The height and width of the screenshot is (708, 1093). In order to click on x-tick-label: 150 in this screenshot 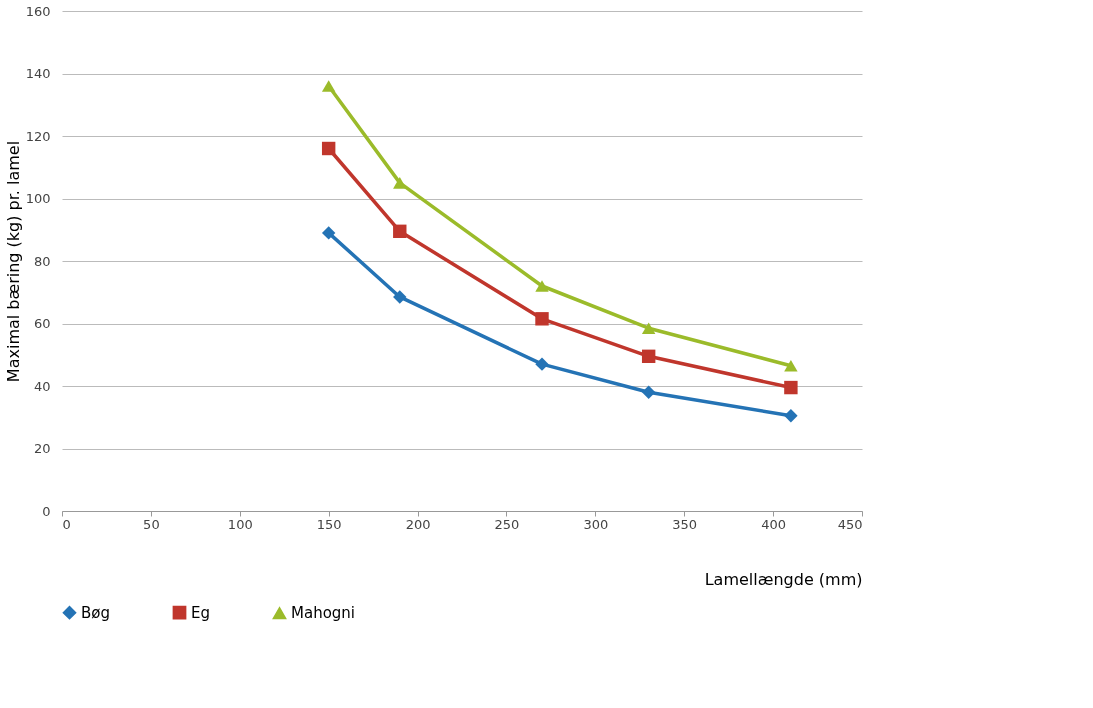, I will do `click(329, 524)`.